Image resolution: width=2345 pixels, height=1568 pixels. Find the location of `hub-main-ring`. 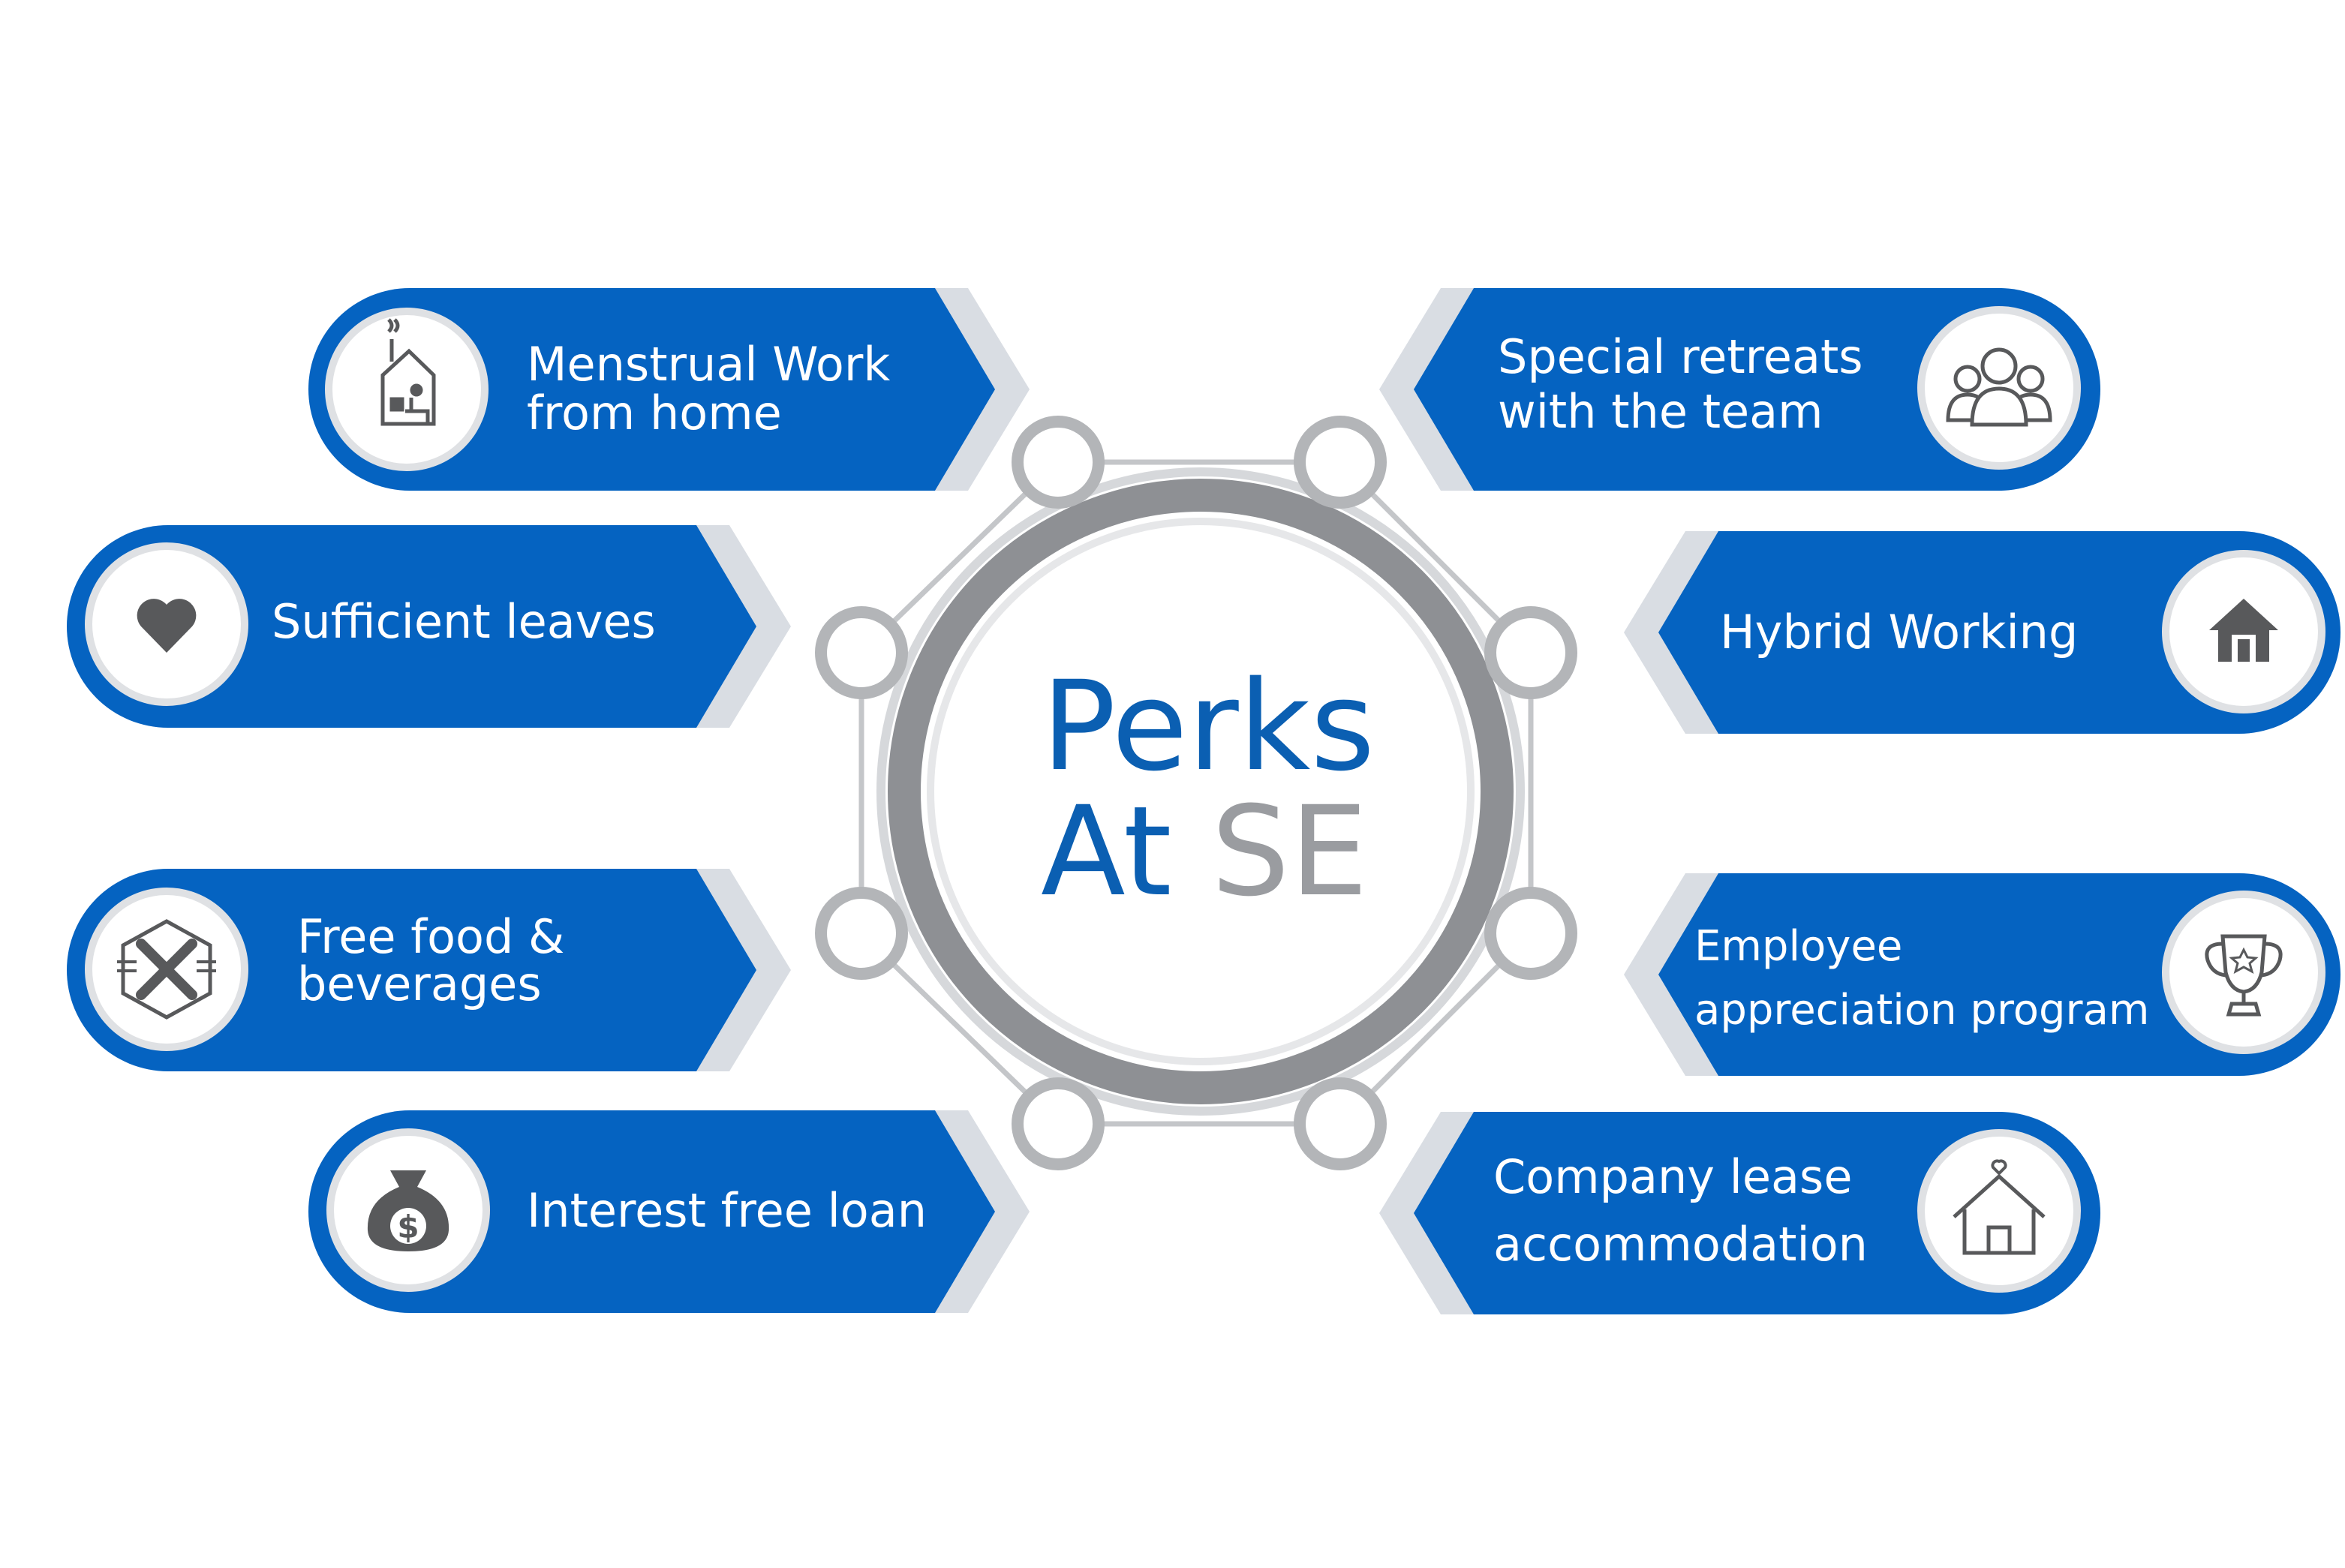

hub-main-ring is located at coordinates (1201, 792).